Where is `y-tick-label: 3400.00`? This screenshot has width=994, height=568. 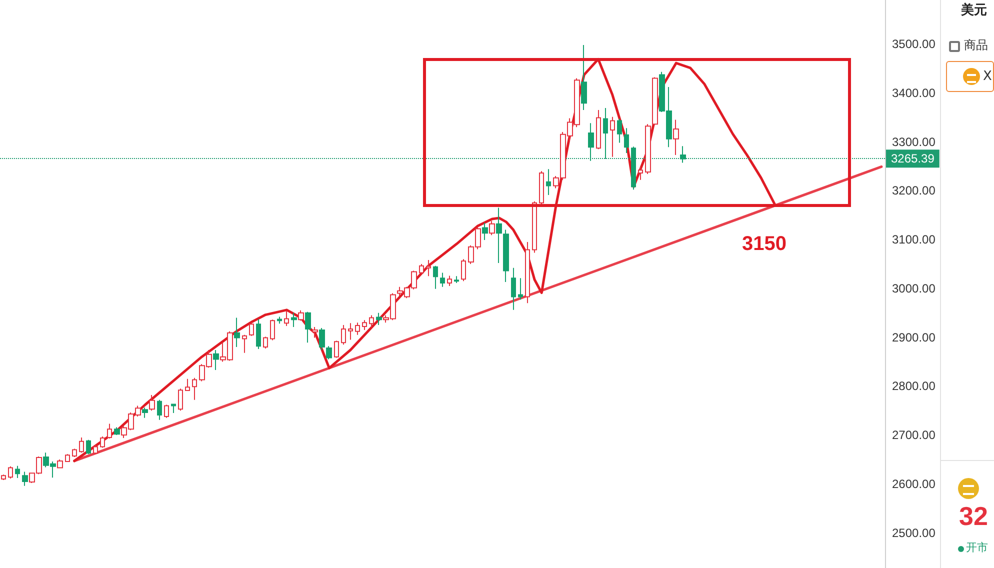
y-tick-label: 3400.00 is located at coordinates (914, 93).